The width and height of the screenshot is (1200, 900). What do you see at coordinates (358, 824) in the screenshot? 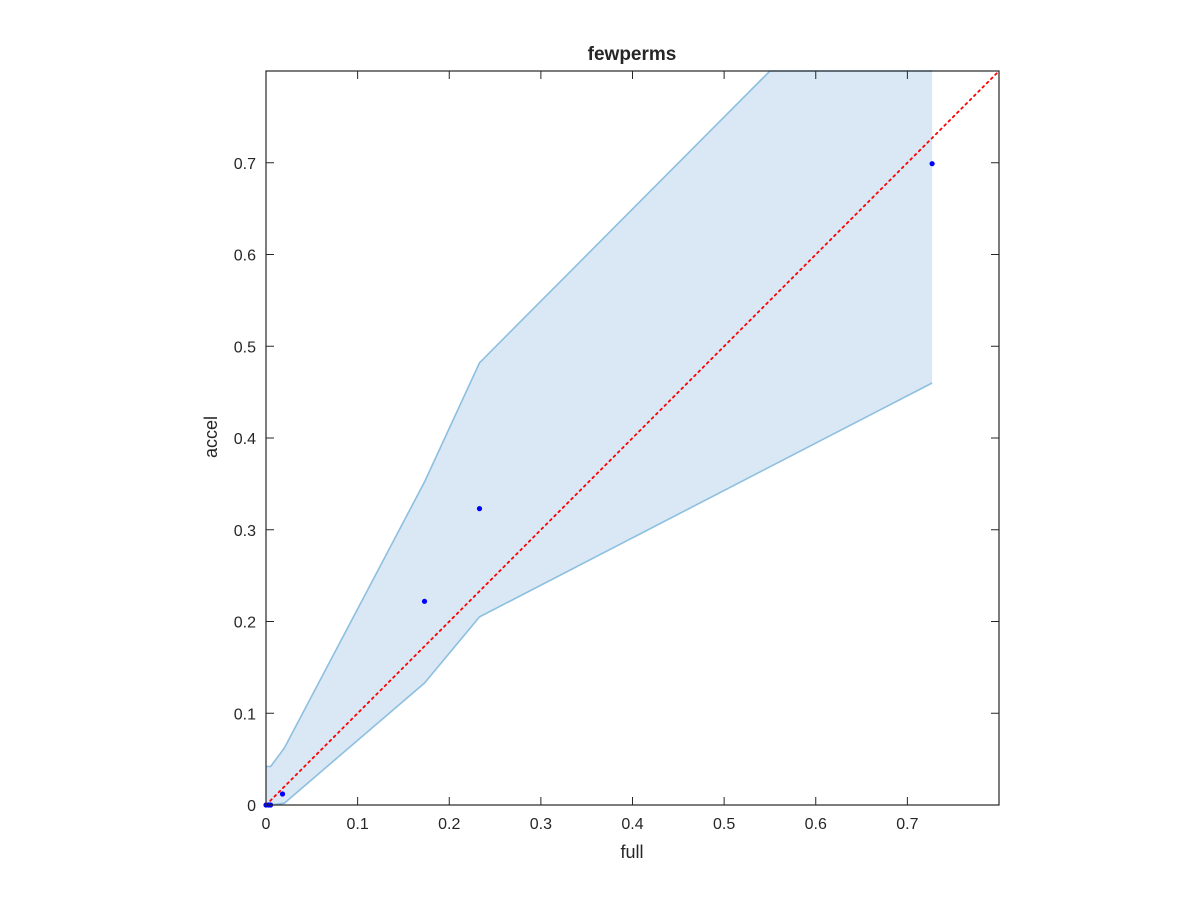
I see `x-tick-label: 0.1` at bounding box center [358, 824].